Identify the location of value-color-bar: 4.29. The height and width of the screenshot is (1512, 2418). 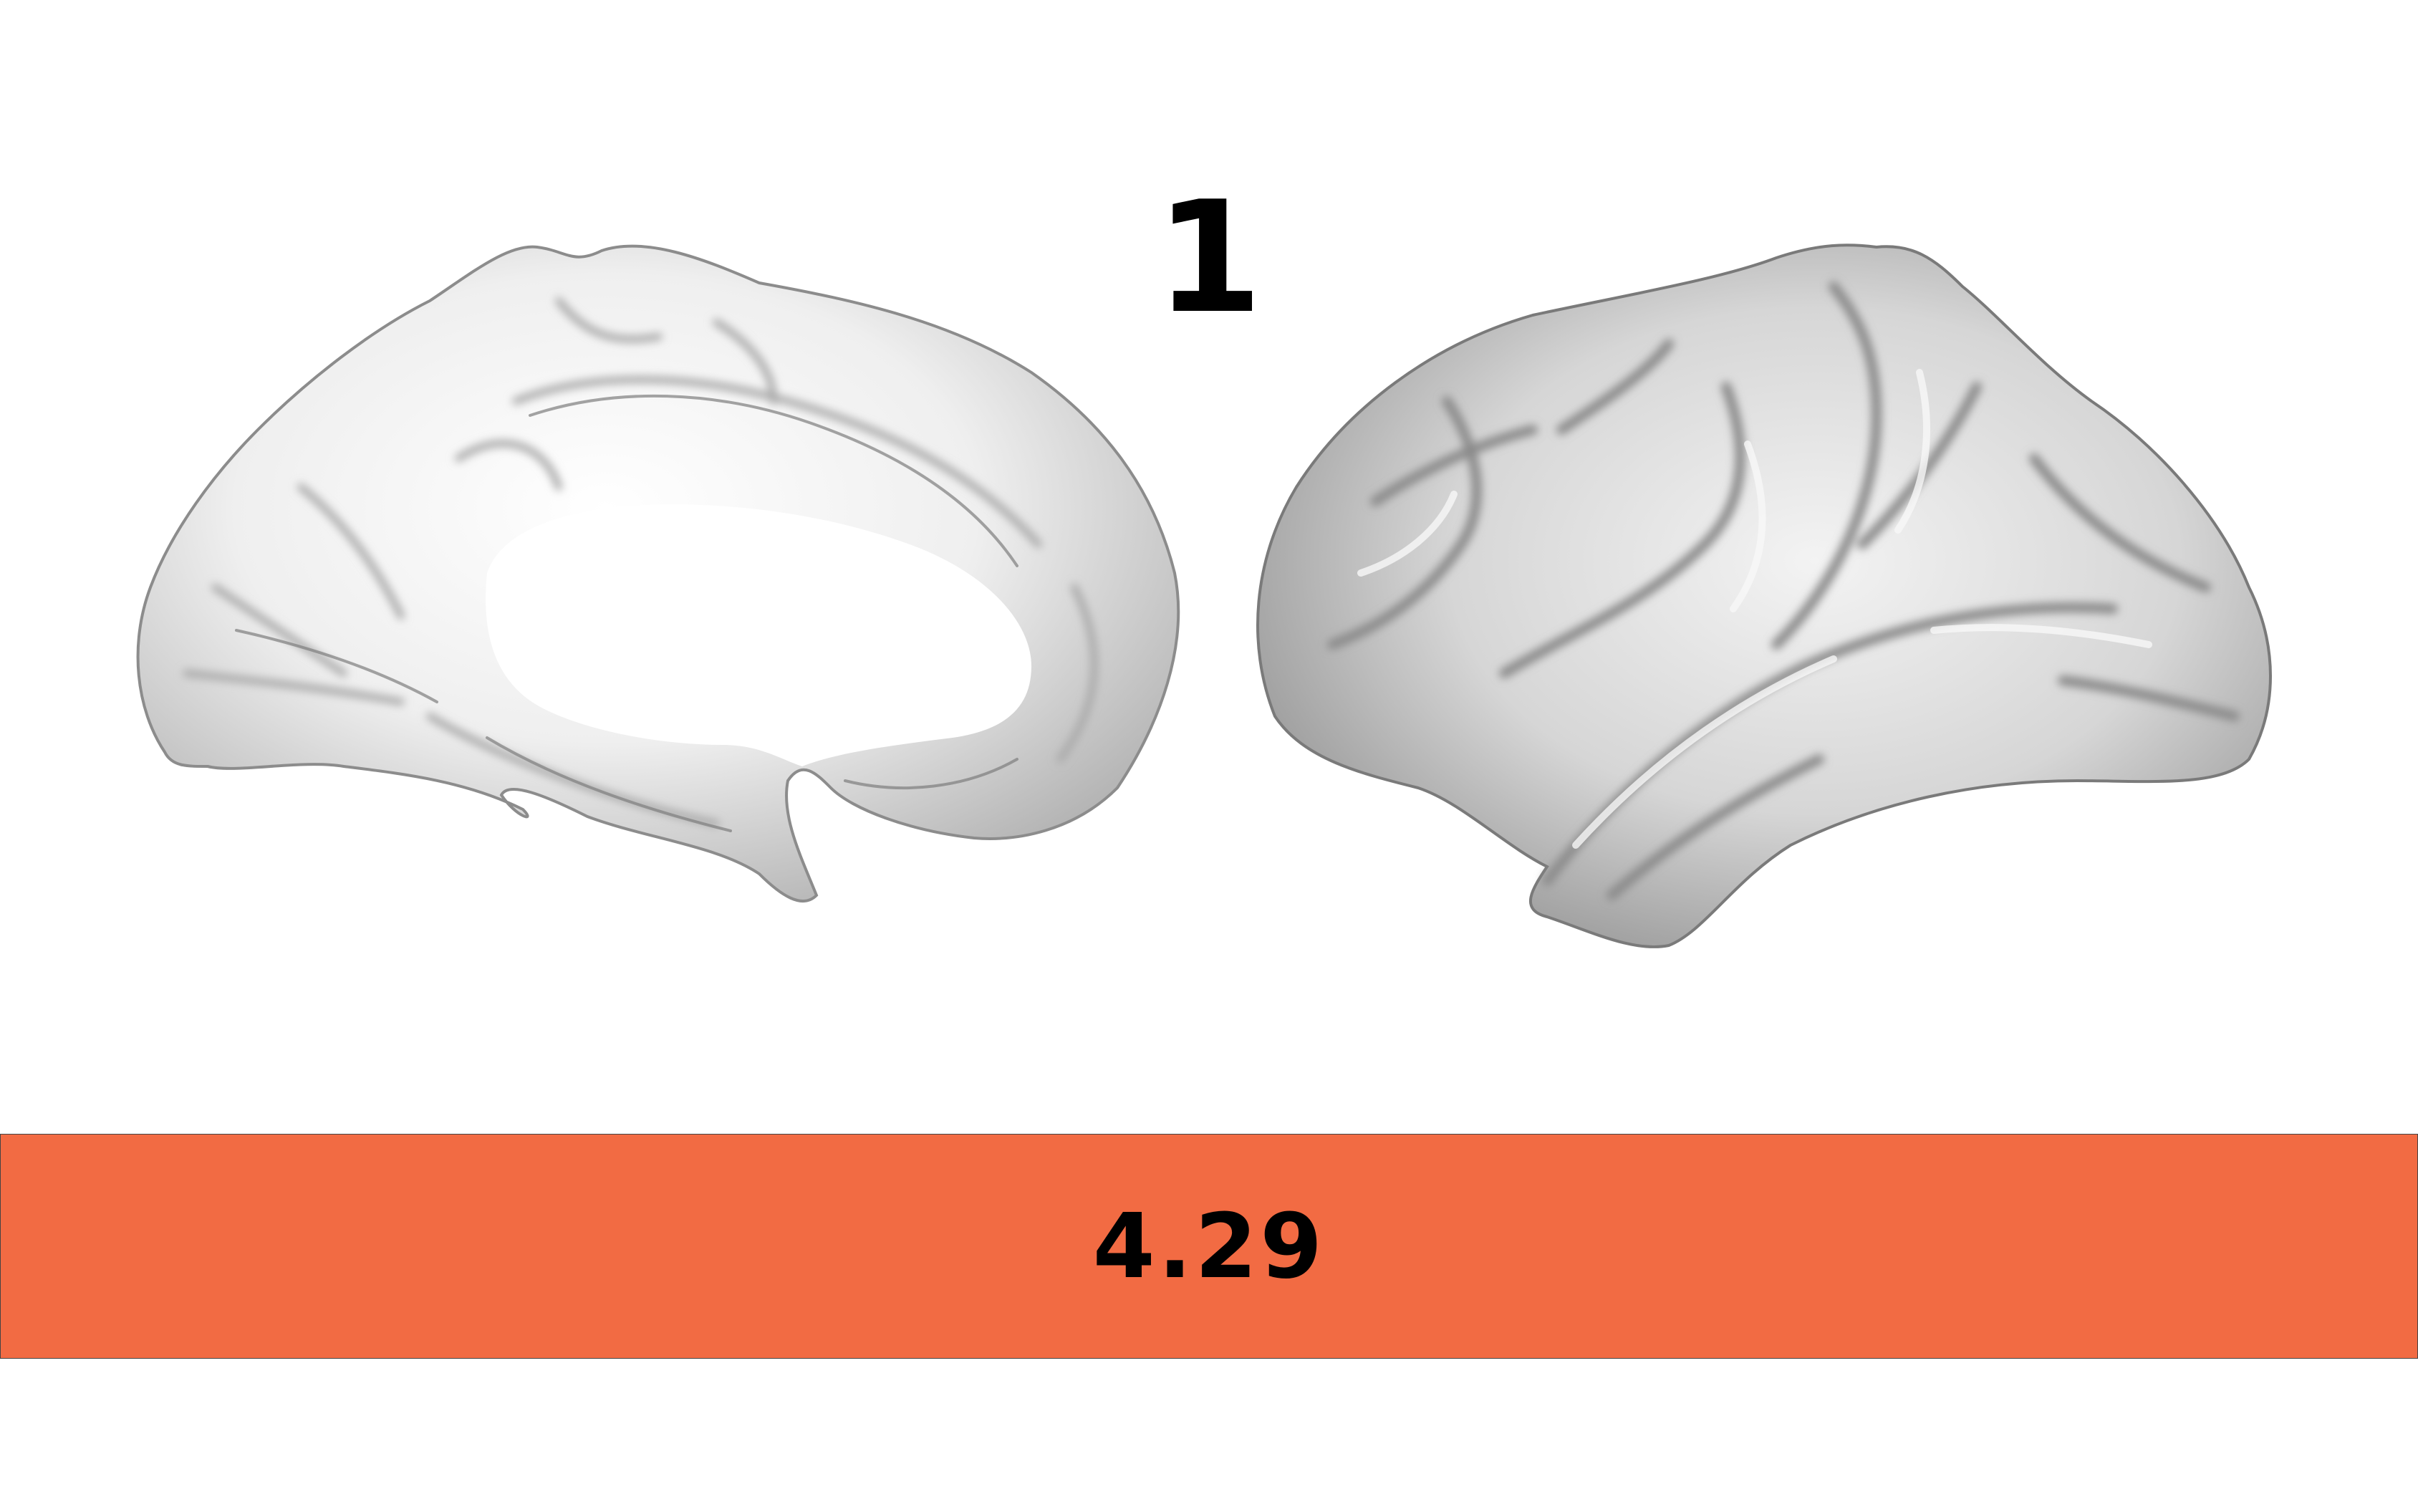
(1209, 1246).